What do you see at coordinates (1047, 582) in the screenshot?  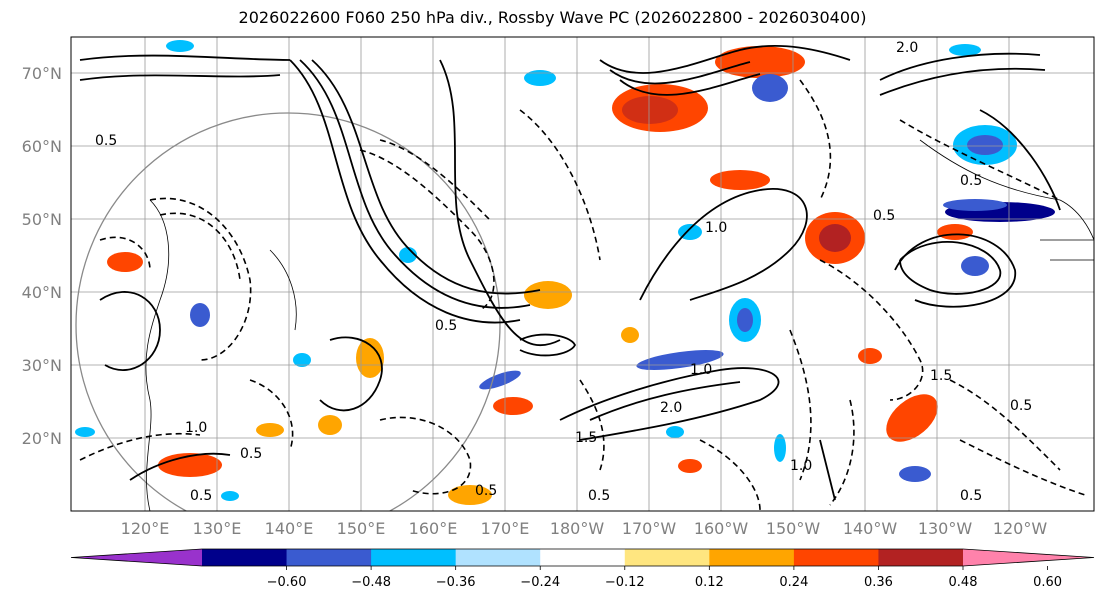 I see `colorbar-tick-label: 0.60` at bounding box center [1047, 582].